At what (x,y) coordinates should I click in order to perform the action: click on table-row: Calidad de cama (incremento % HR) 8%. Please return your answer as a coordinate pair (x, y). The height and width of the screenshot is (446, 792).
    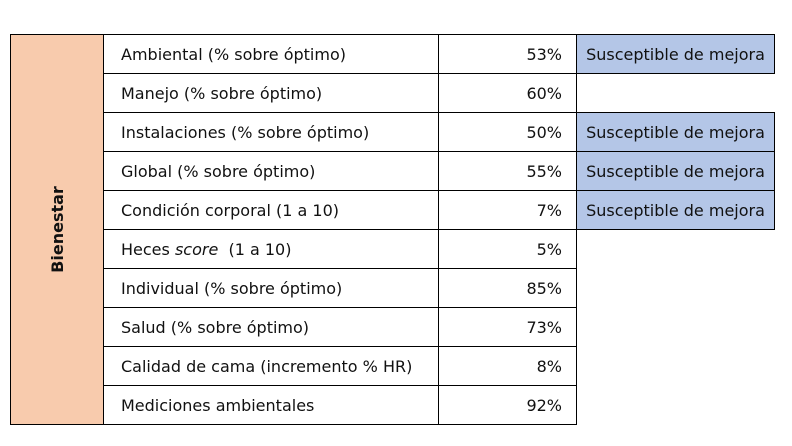
    Looking at the image, I should click on (393, 366).